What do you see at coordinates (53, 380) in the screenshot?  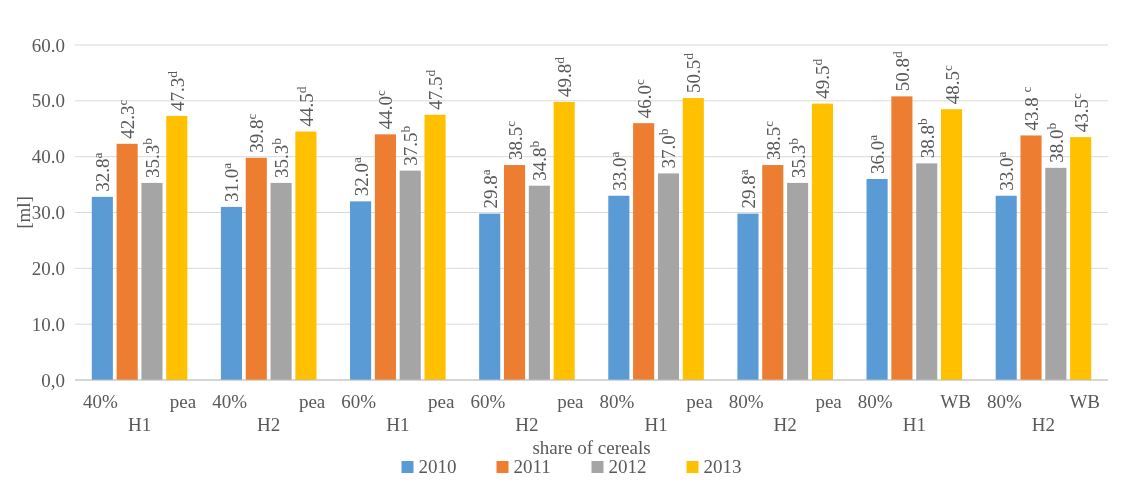 I see `y-tick-label: 0,0` at bounding box center [53, 380].